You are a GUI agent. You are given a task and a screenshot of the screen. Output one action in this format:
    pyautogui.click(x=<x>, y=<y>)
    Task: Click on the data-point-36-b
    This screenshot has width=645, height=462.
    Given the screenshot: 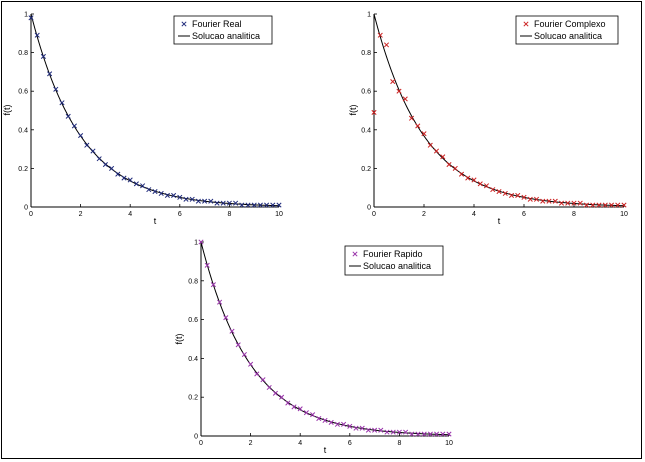 What is the action you would take?
    pyautogui.click(x=424, y=434)
    